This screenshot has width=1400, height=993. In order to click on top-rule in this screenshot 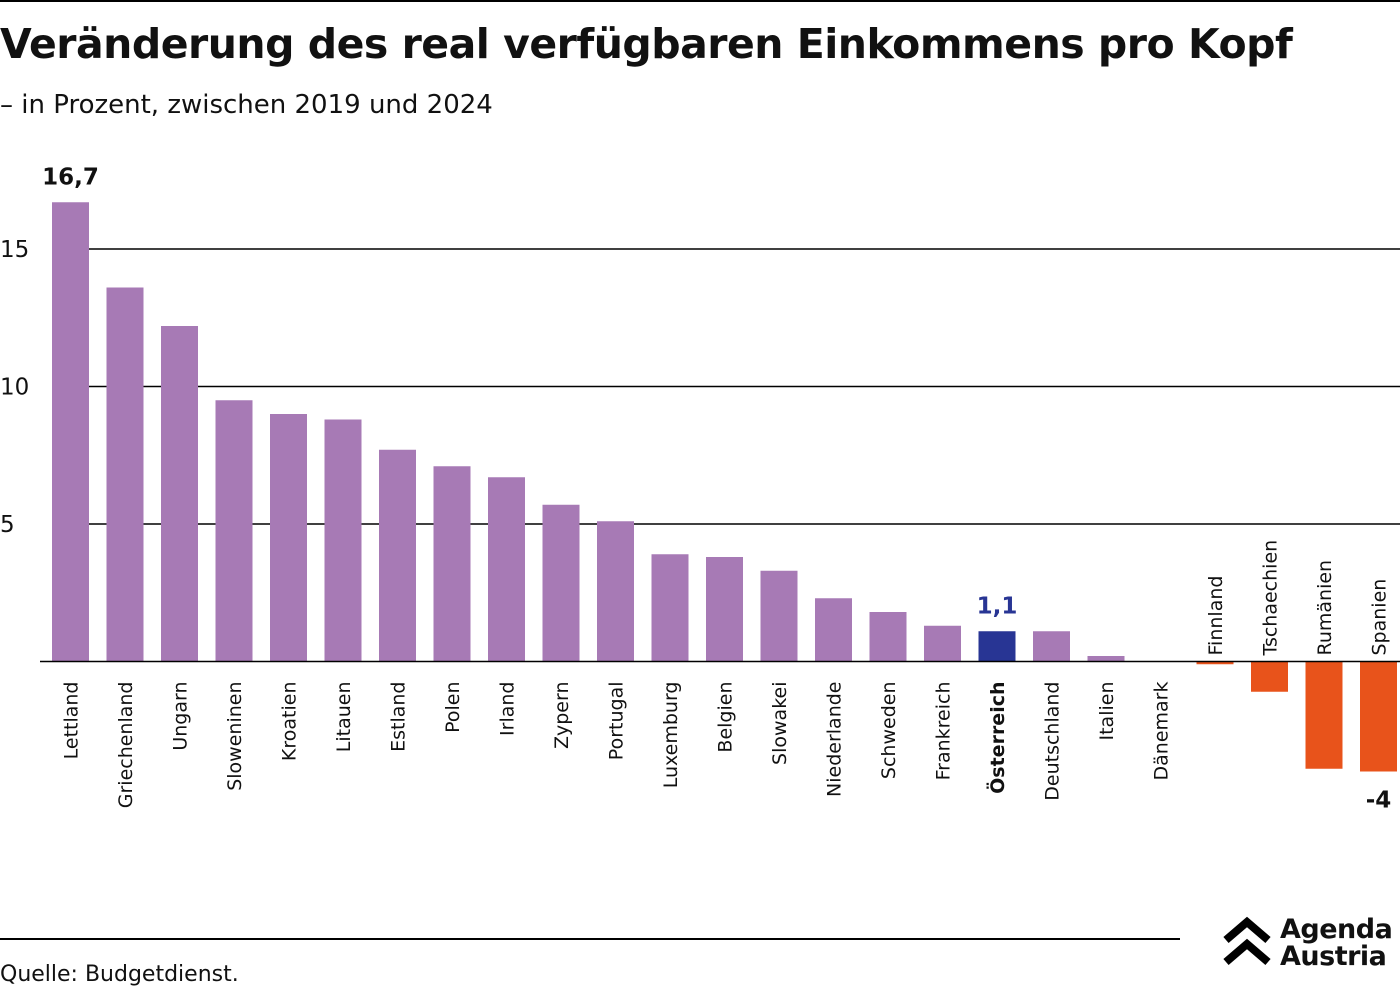, I will do `click(700, 1)`.